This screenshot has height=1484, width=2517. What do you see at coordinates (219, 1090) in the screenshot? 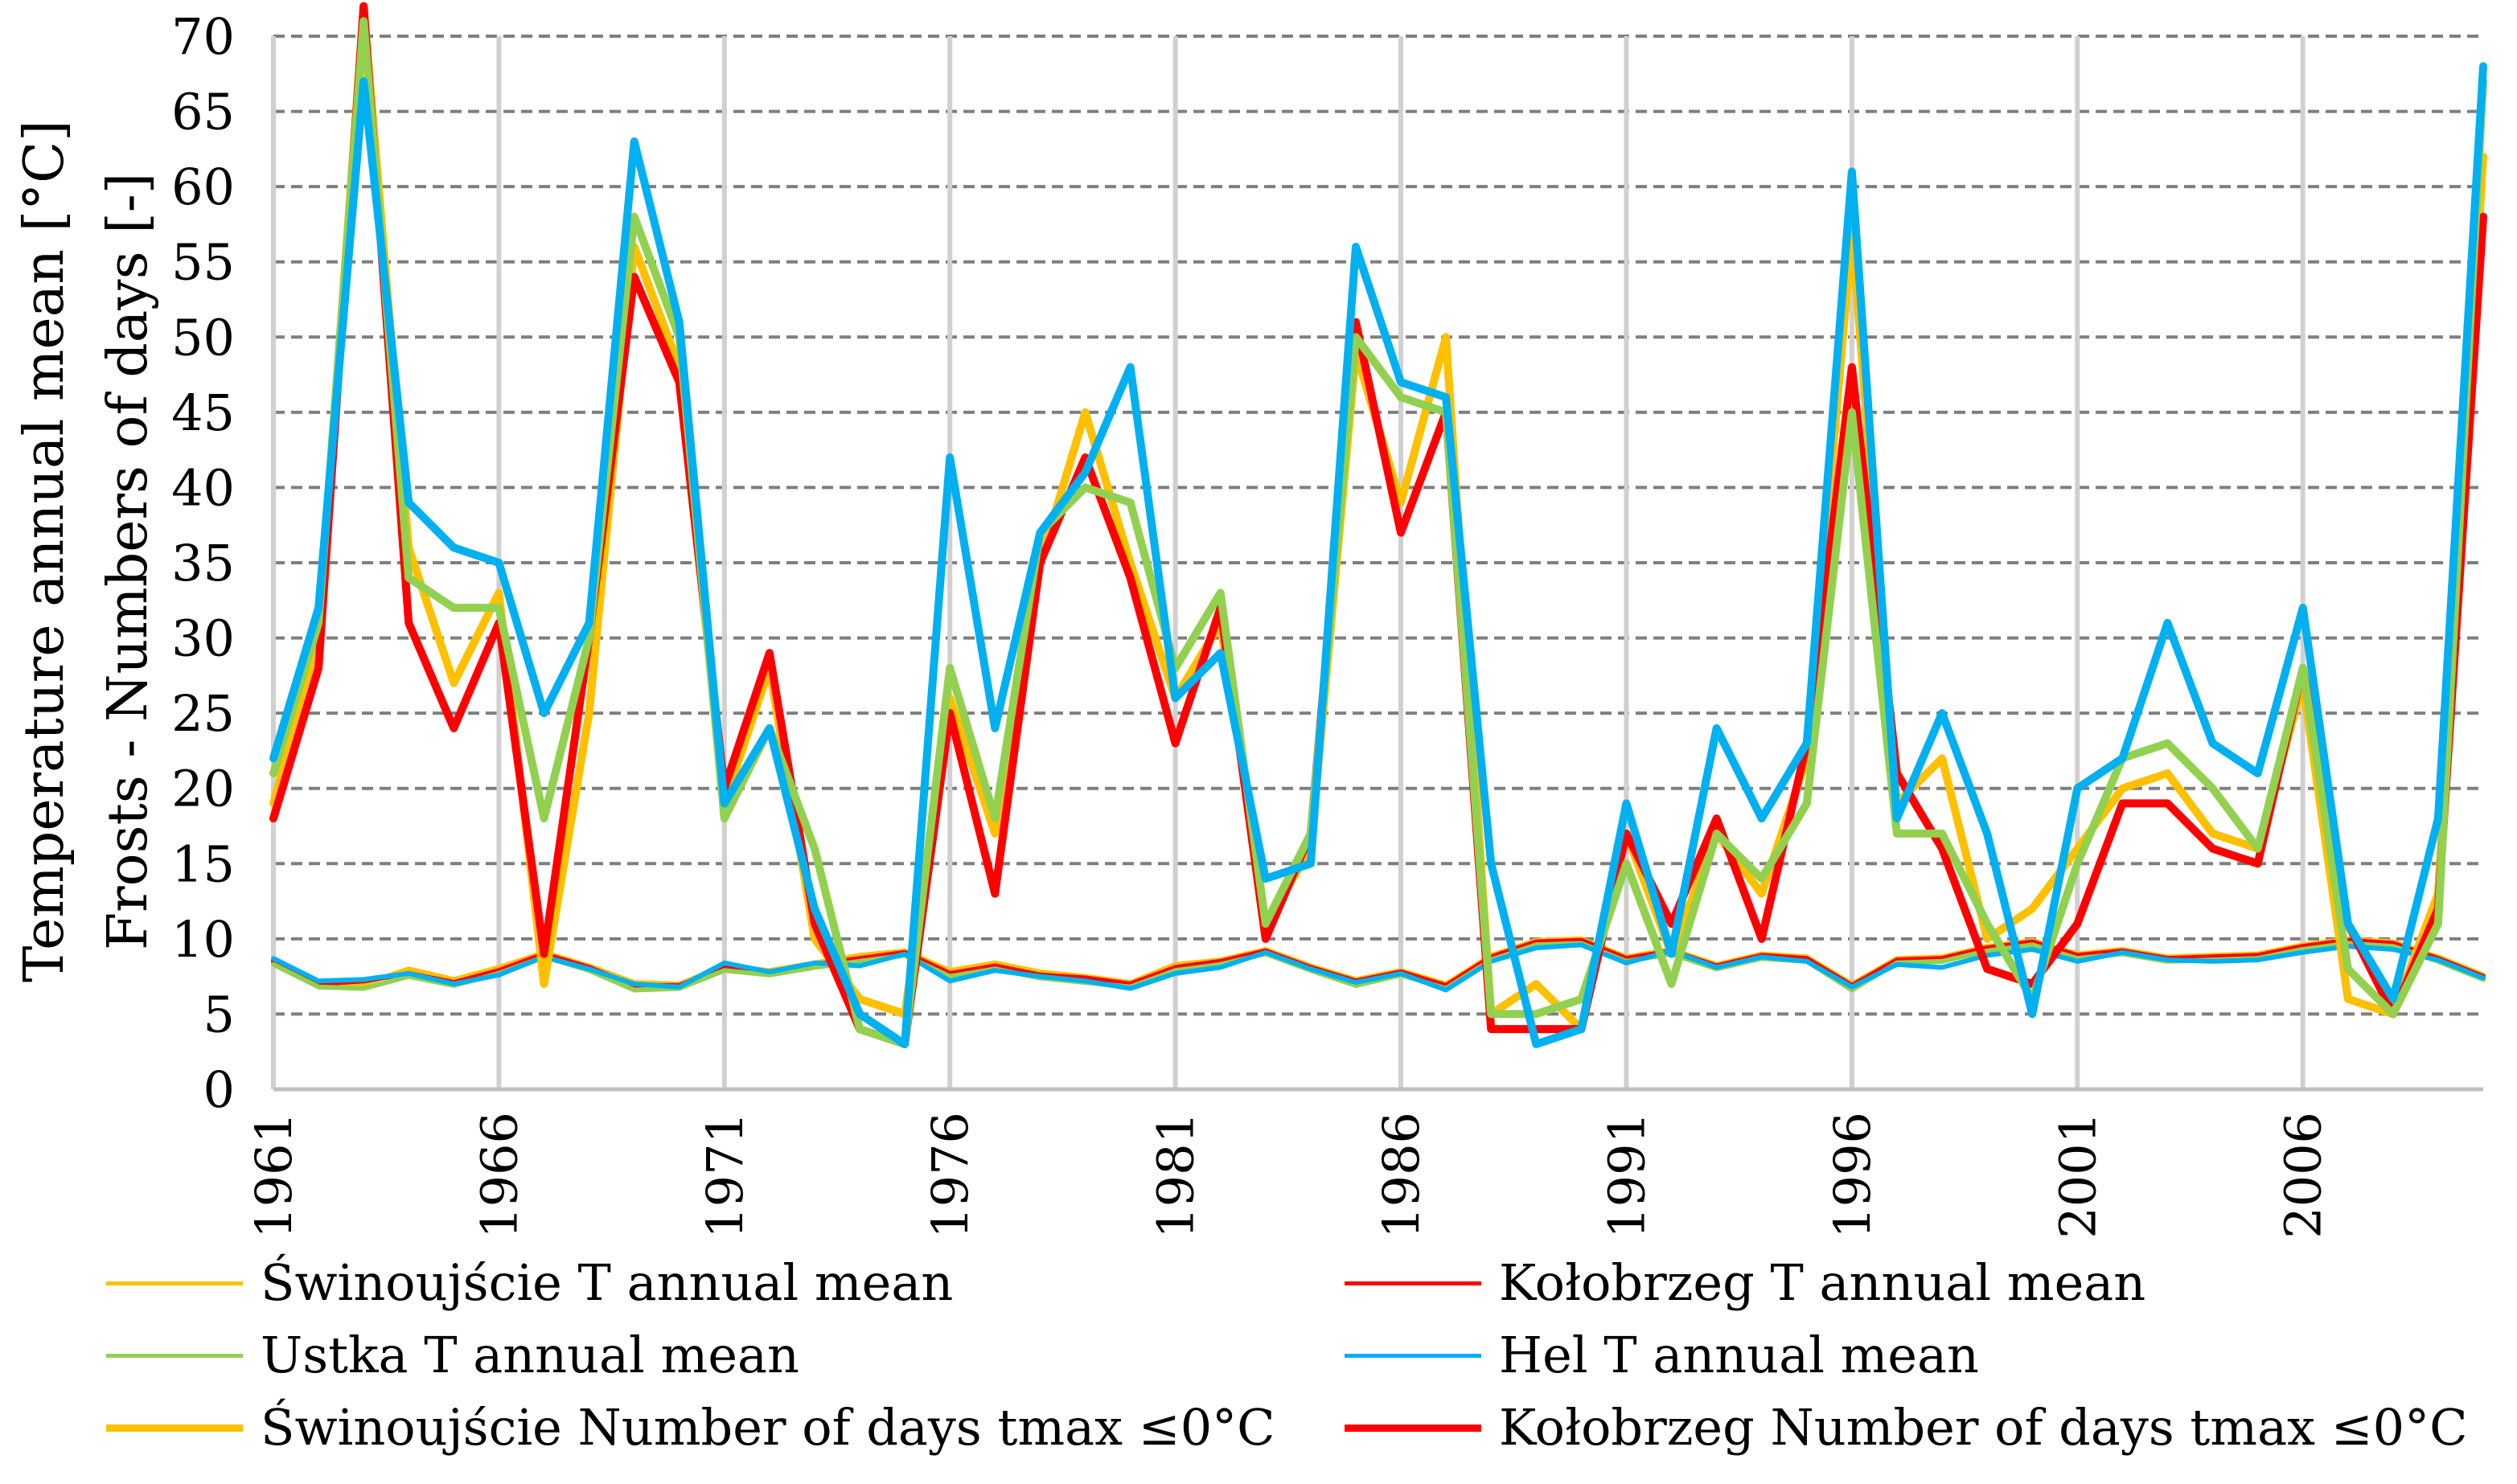
I see `y-tick-label: 0` at bounding box center [219, 1090].